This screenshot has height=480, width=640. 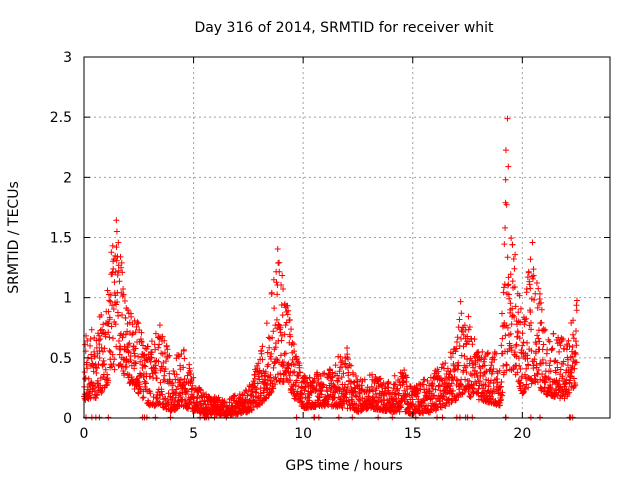 What do you see at coordinates (14, 237) in the screenshot?
I see `y-axis-label: SRMTID / TECUs` at bounding box center [14, 237].